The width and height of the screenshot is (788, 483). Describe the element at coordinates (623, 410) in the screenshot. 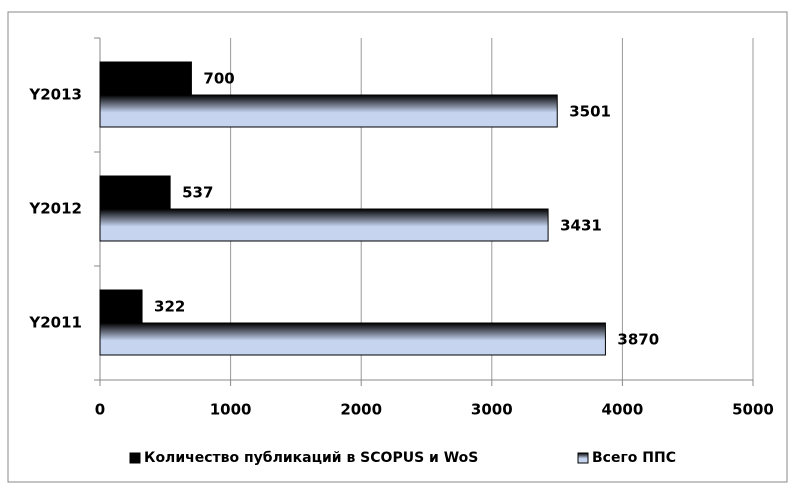

I see `x-tick-label: 4000` at that location.